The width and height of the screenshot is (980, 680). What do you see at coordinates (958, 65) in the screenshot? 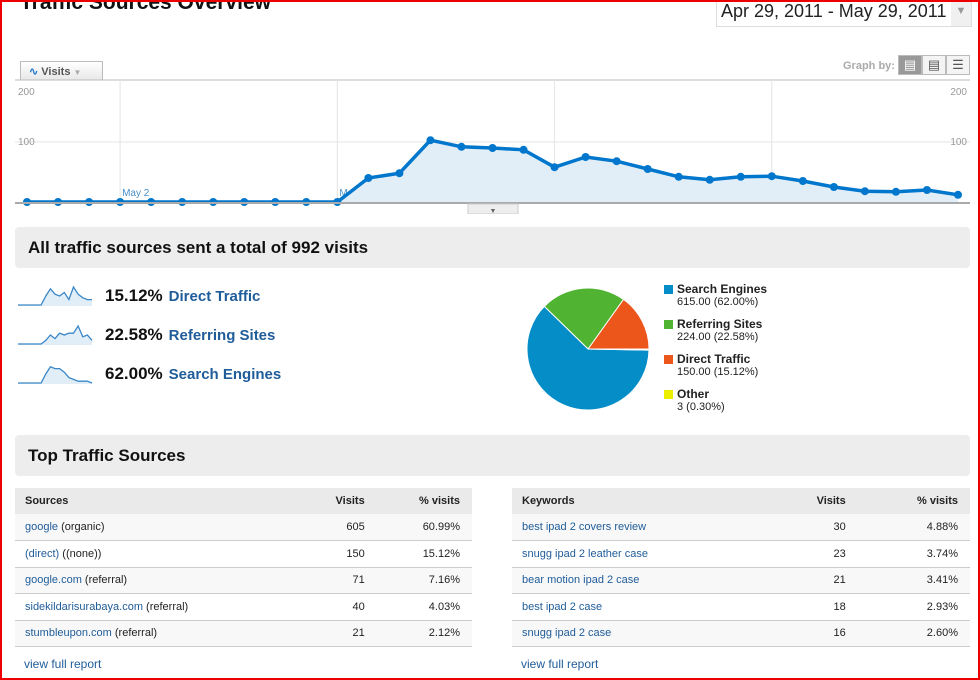
I see `graph-by-month-button: ☰` at bounding box center [958, 65].